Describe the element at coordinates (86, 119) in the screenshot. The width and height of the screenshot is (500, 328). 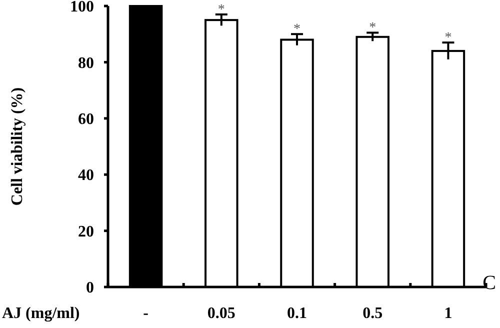
I see `y-tick-label: 60` at that location.